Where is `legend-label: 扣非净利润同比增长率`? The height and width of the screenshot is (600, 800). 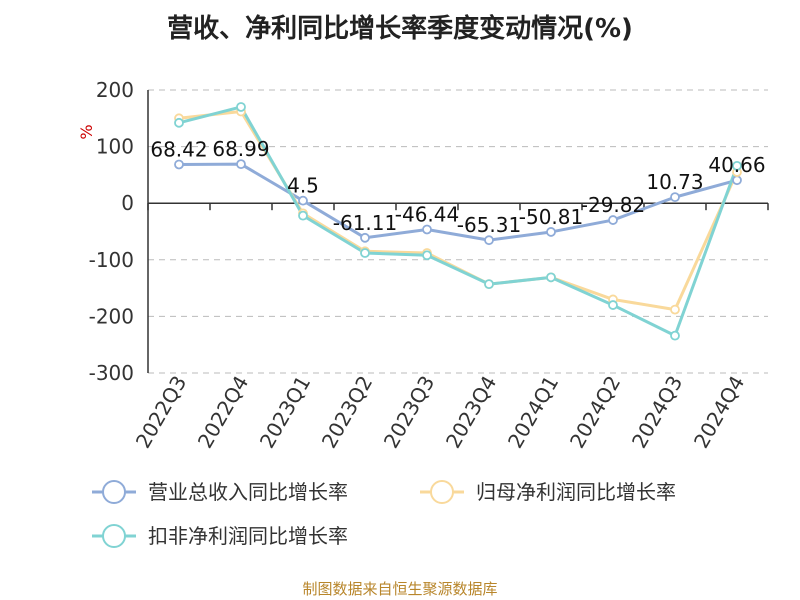 legend-label: 扣非净利润同比增长率 is located at coordinates (248, 536).